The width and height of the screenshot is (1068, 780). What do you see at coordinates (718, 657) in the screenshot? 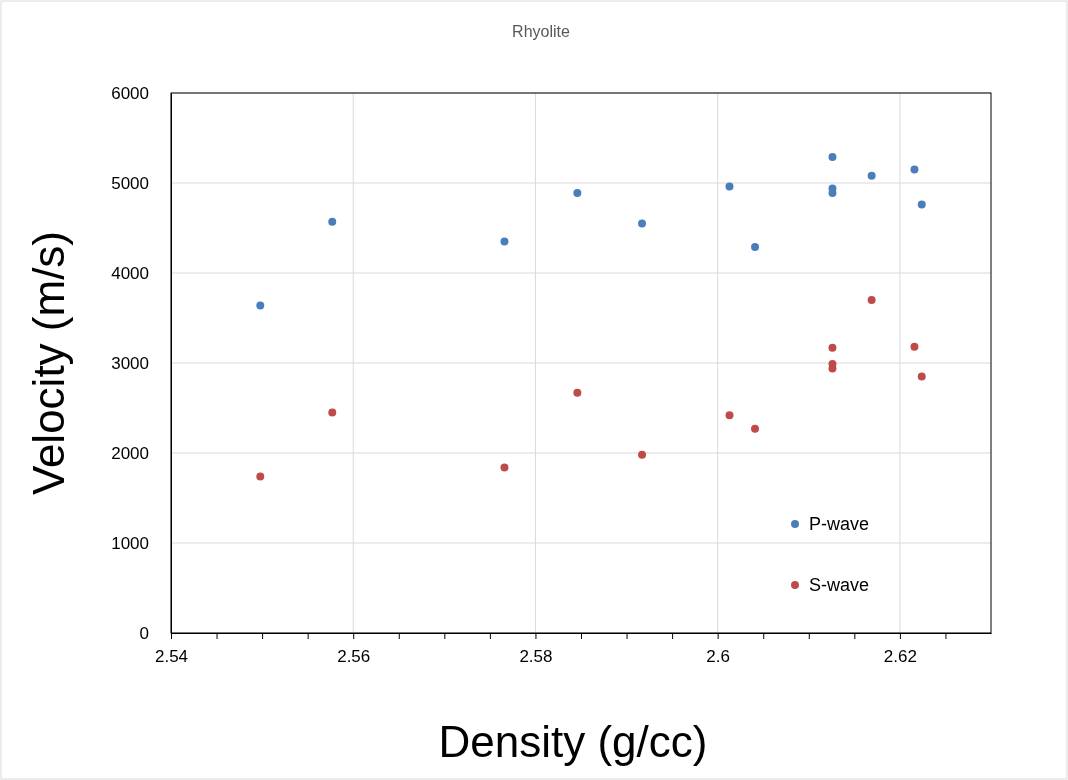
I see `x-tick-label: 2.6` at bounding box center [718, 657].